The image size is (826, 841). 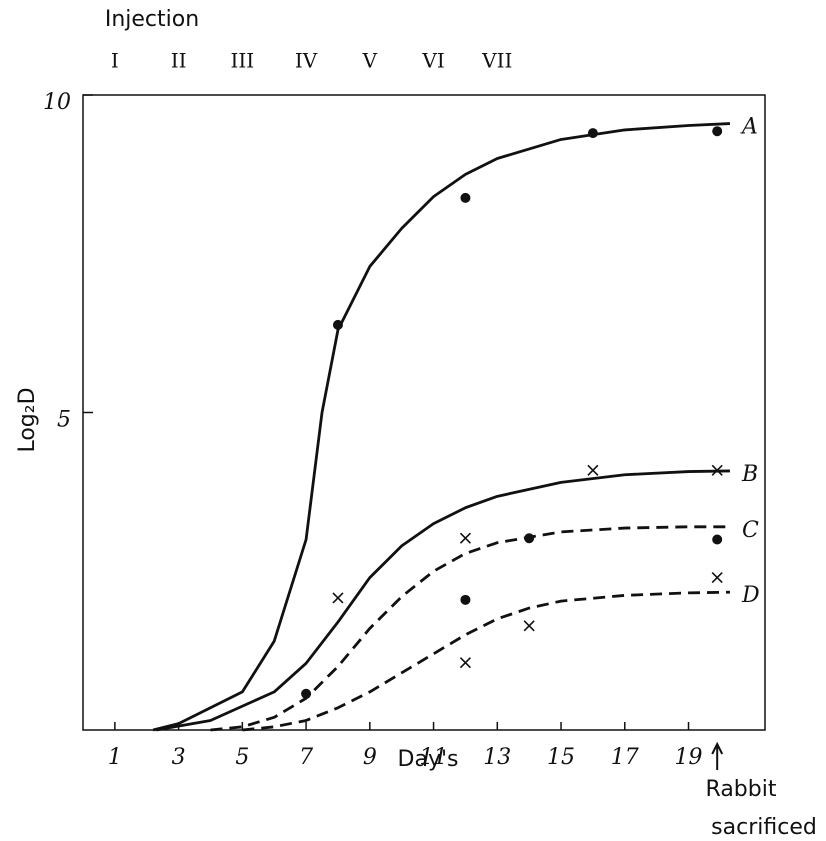 What do you see at coordinates (625, 757) in the screenshot?
I see `x-tick-label: 17` at bounding box center [625, 757].